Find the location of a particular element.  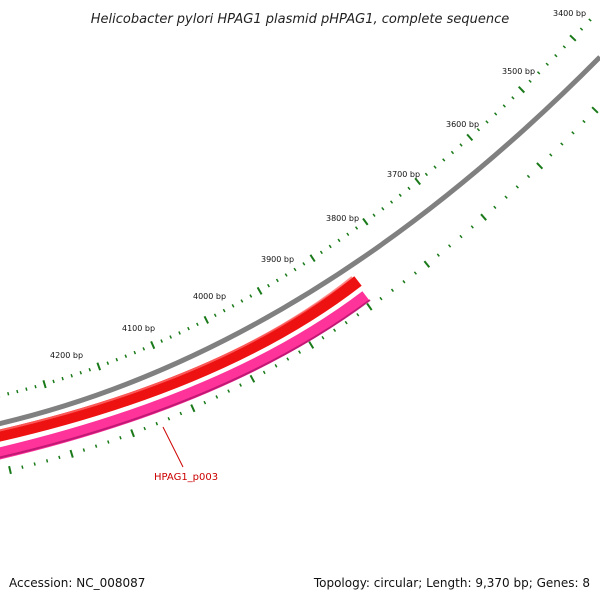

tick-label-4000: 4000 bp is located at coordinates (209, 296).